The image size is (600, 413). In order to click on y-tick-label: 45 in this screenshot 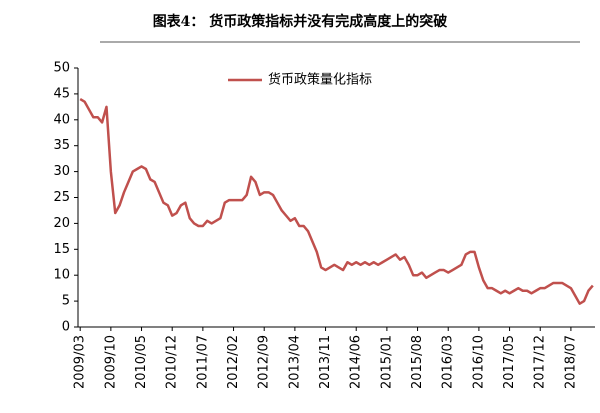, I will do `click(61, 93)`.